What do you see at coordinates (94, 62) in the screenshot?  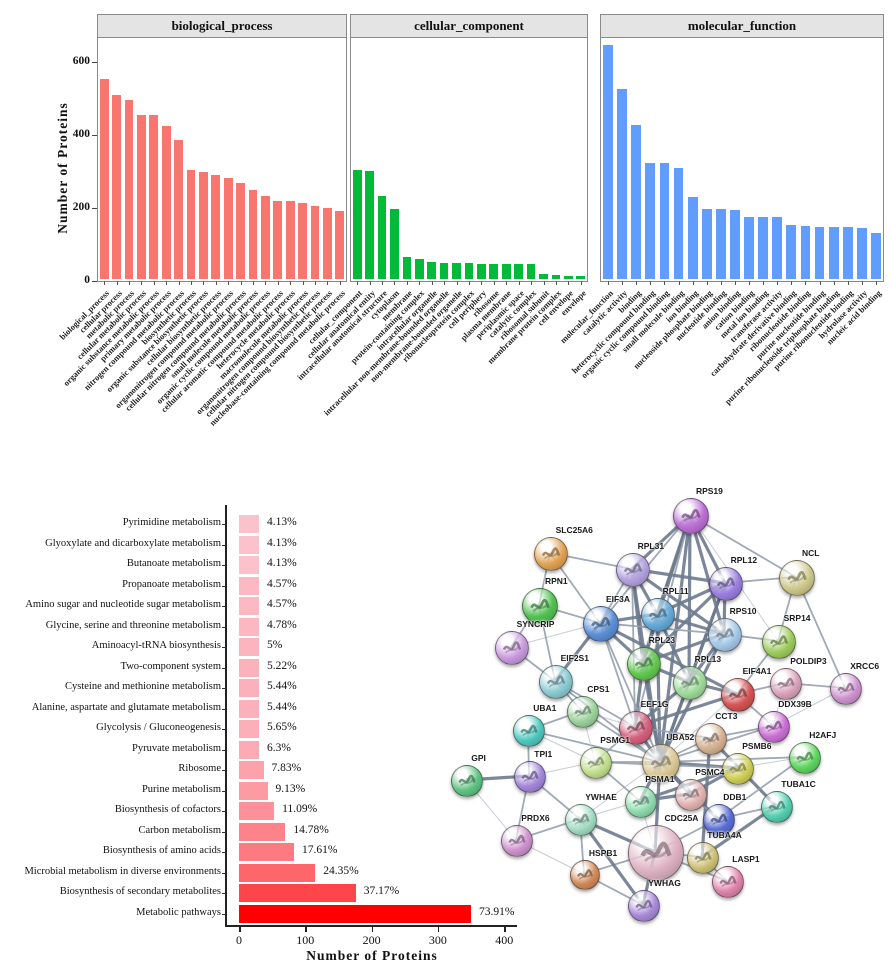 I see `go-y-tick-mark` at bounding box center [94, 62].